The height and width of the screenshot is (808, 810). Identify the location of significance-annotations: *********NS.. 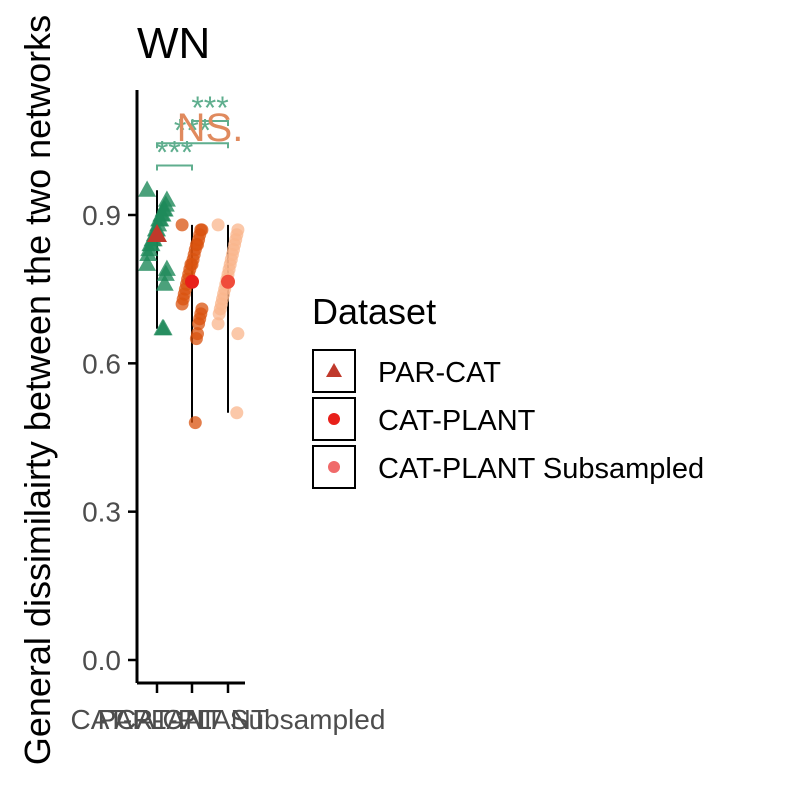
(200, 130).